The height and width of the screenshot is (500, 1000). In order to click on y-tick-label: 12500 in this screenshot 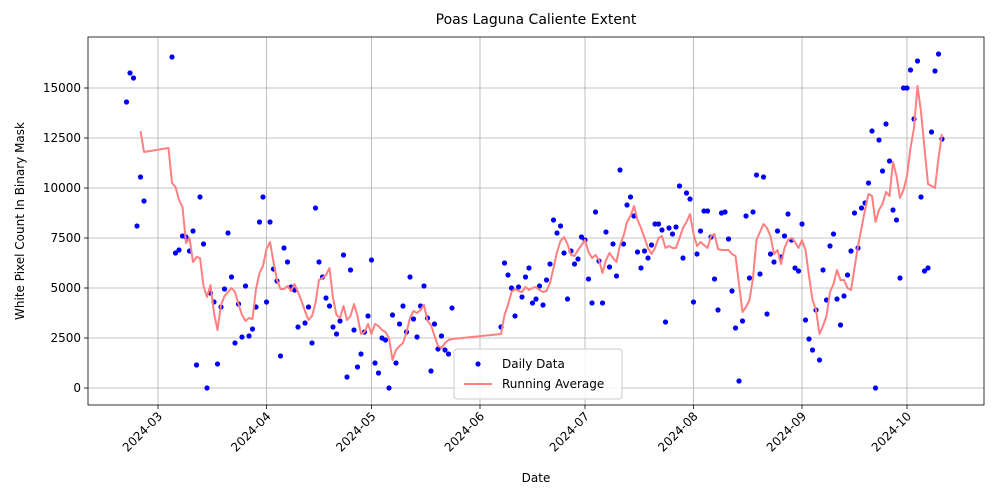, I will do `click(62, 138)`.